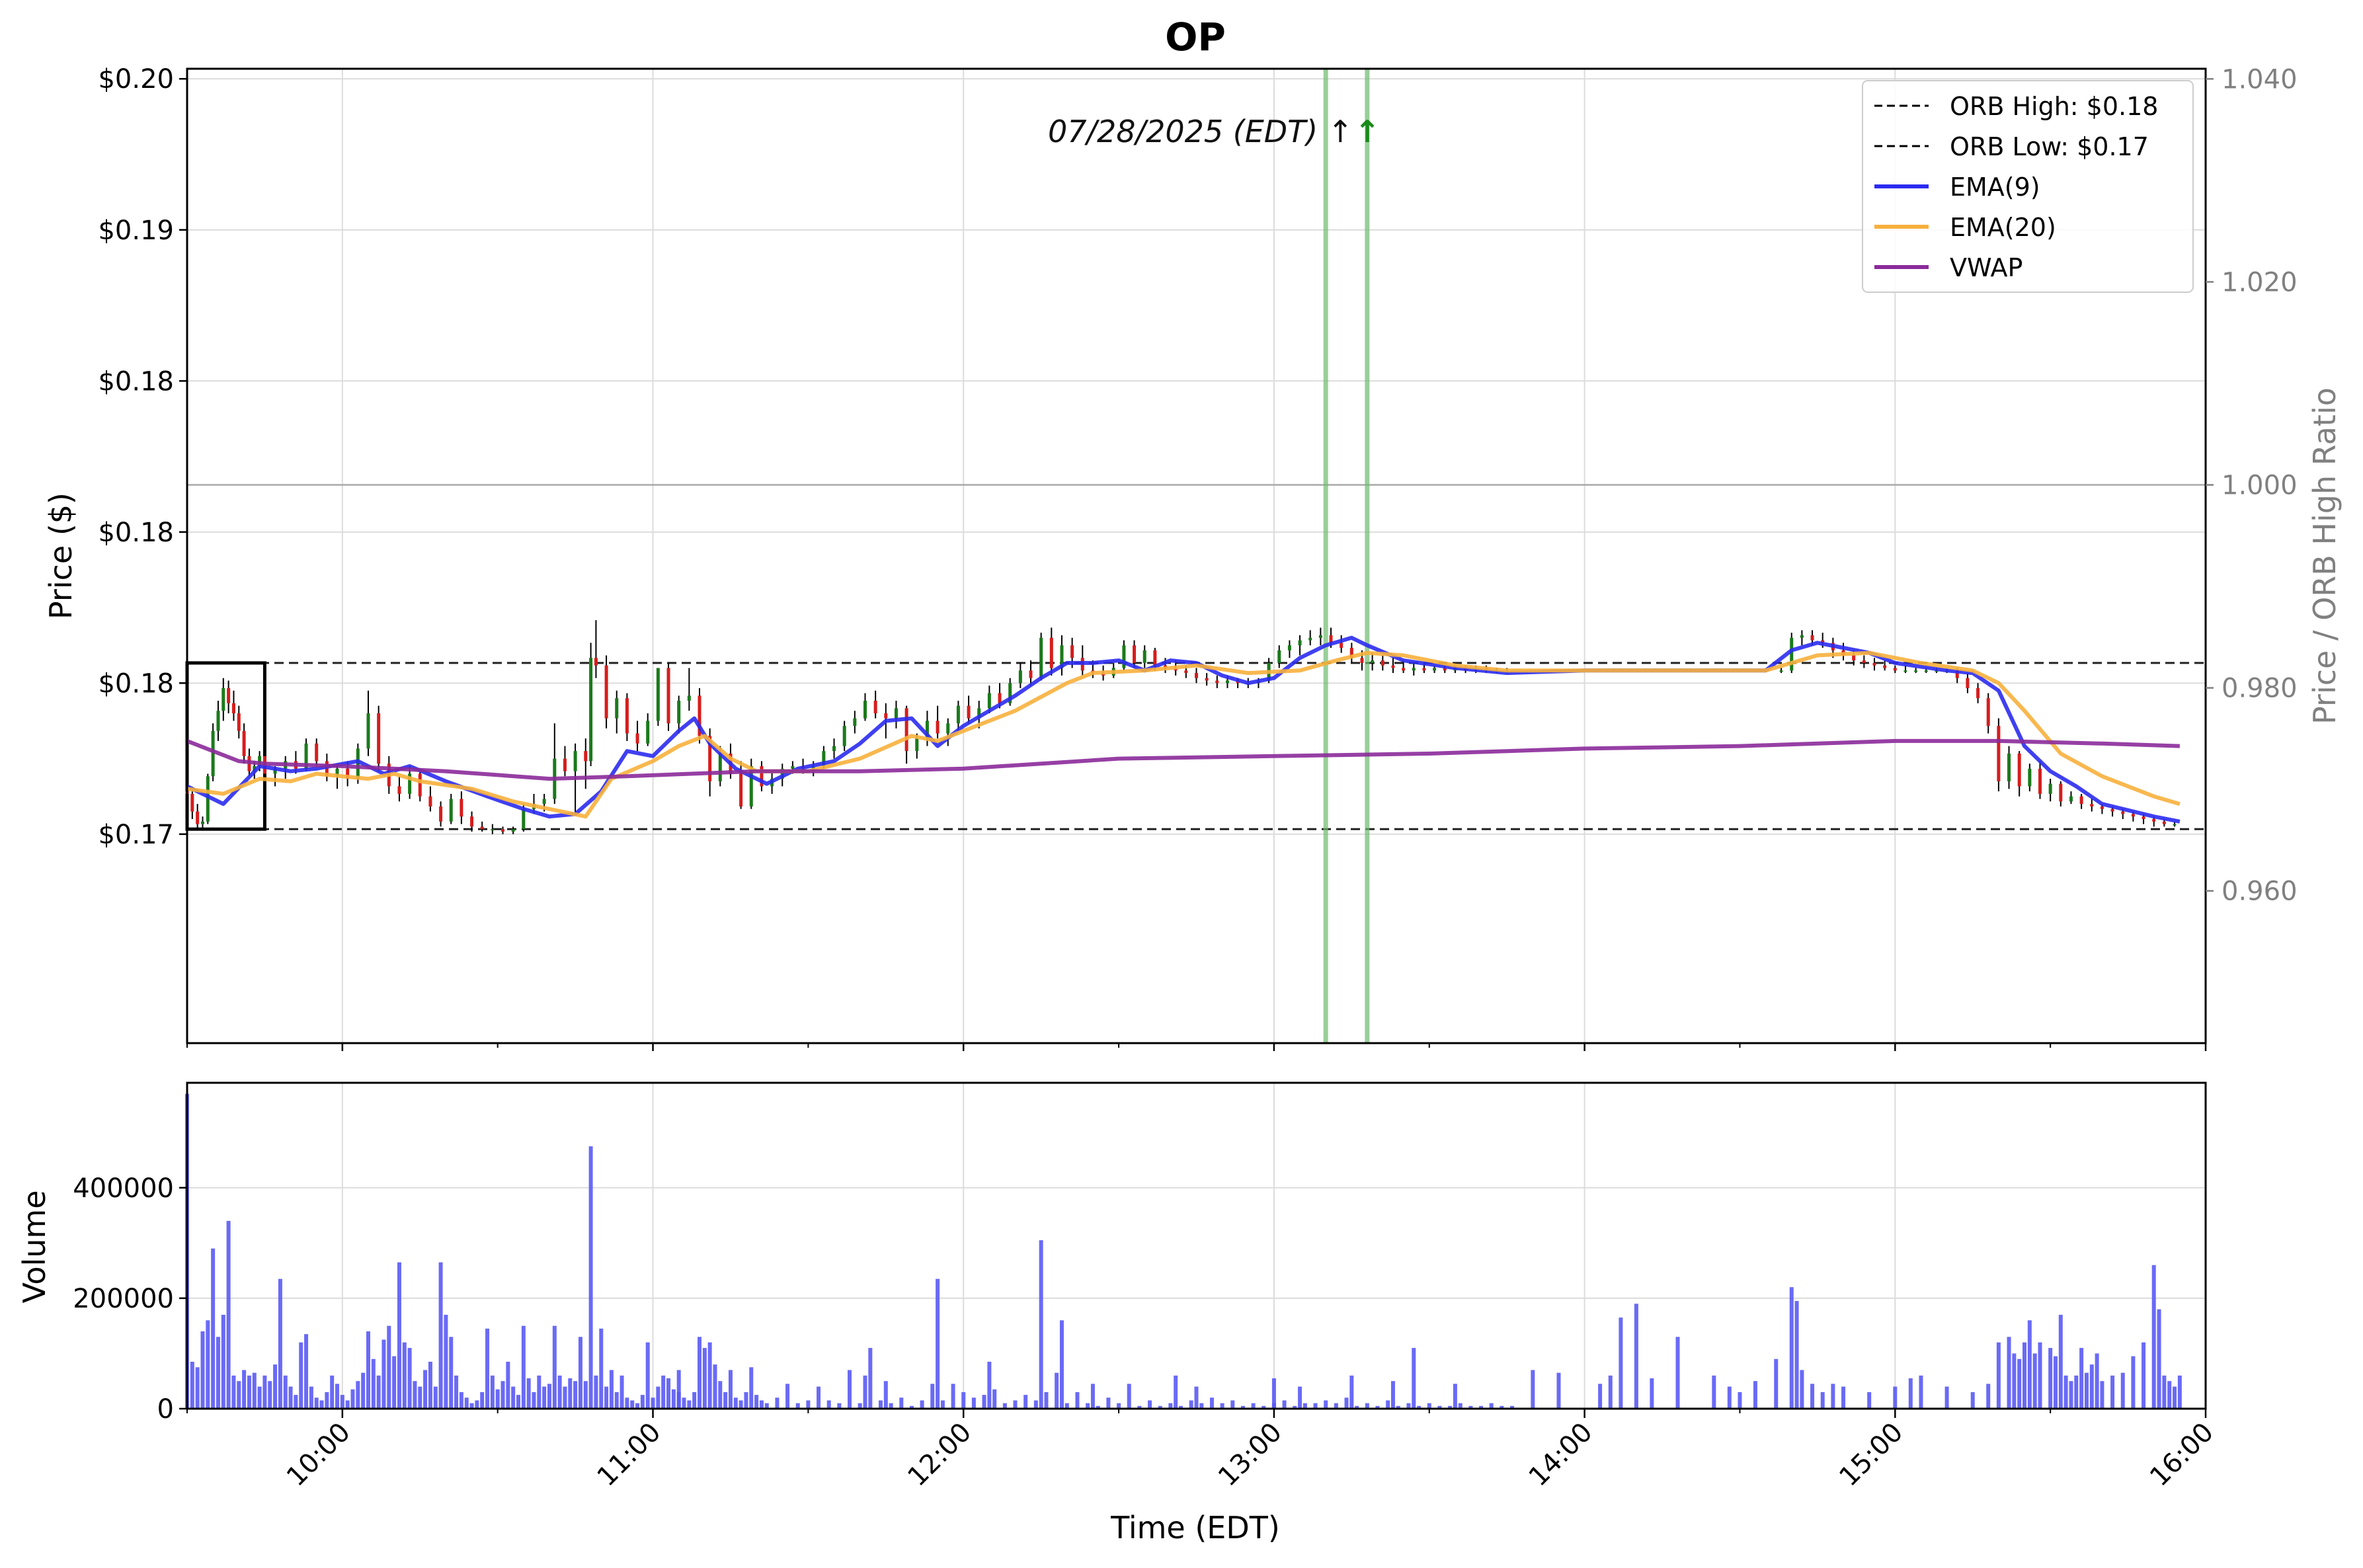 The height and width of the screenshot is (1568, 2363). What do you see at coordinates (2260, 79) in the screenshot?
I see `ratio-y-tick-label: 1.040` at bounding box center [2260, 79].